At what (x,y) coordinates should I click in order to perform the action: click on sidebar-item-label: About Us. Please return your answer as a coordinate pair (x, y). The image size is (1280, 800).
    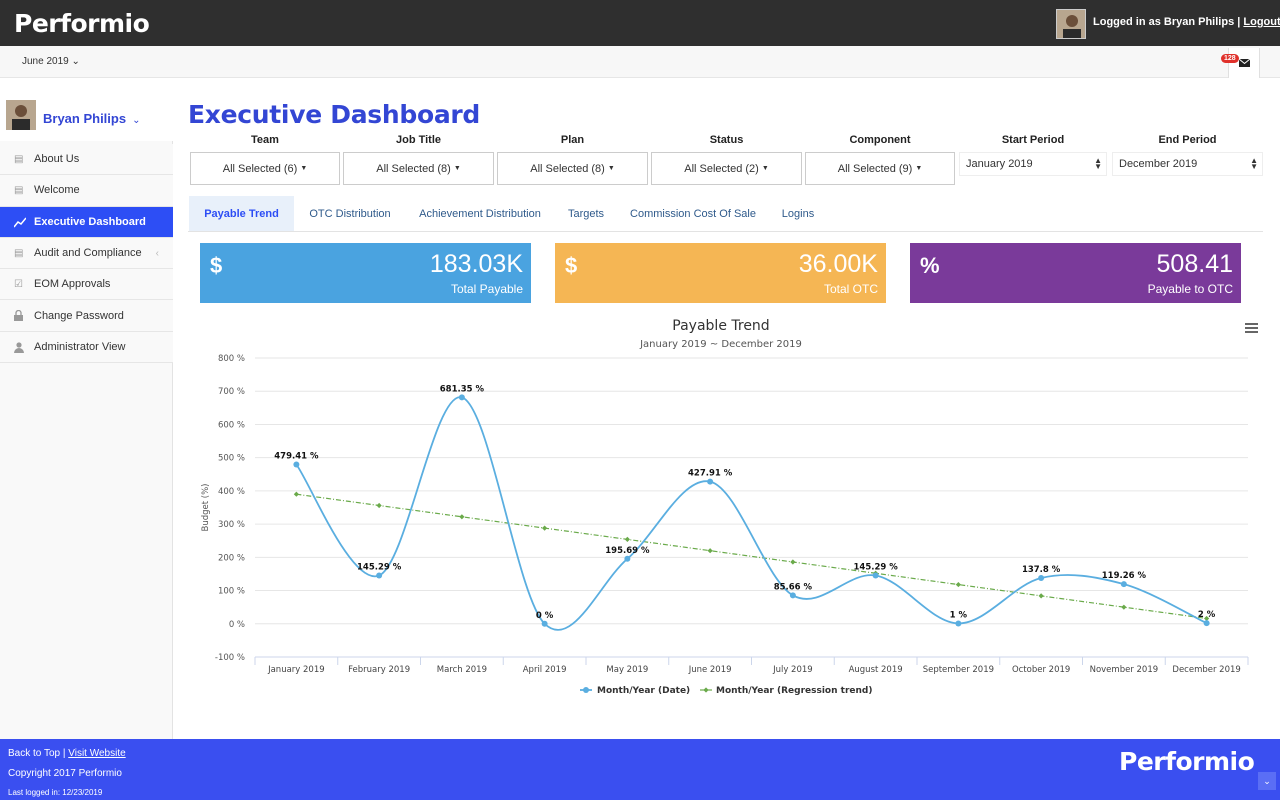
    Looking at the image, I should click on (57, 159).